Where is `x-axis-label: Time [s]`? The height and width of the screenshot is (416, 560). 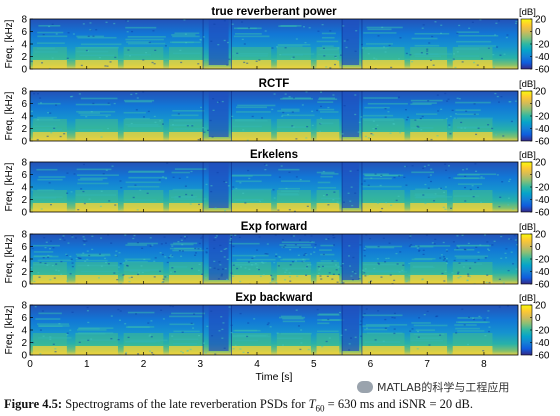 x-axis-label: Time [s] is located at coordinates (274, 377).